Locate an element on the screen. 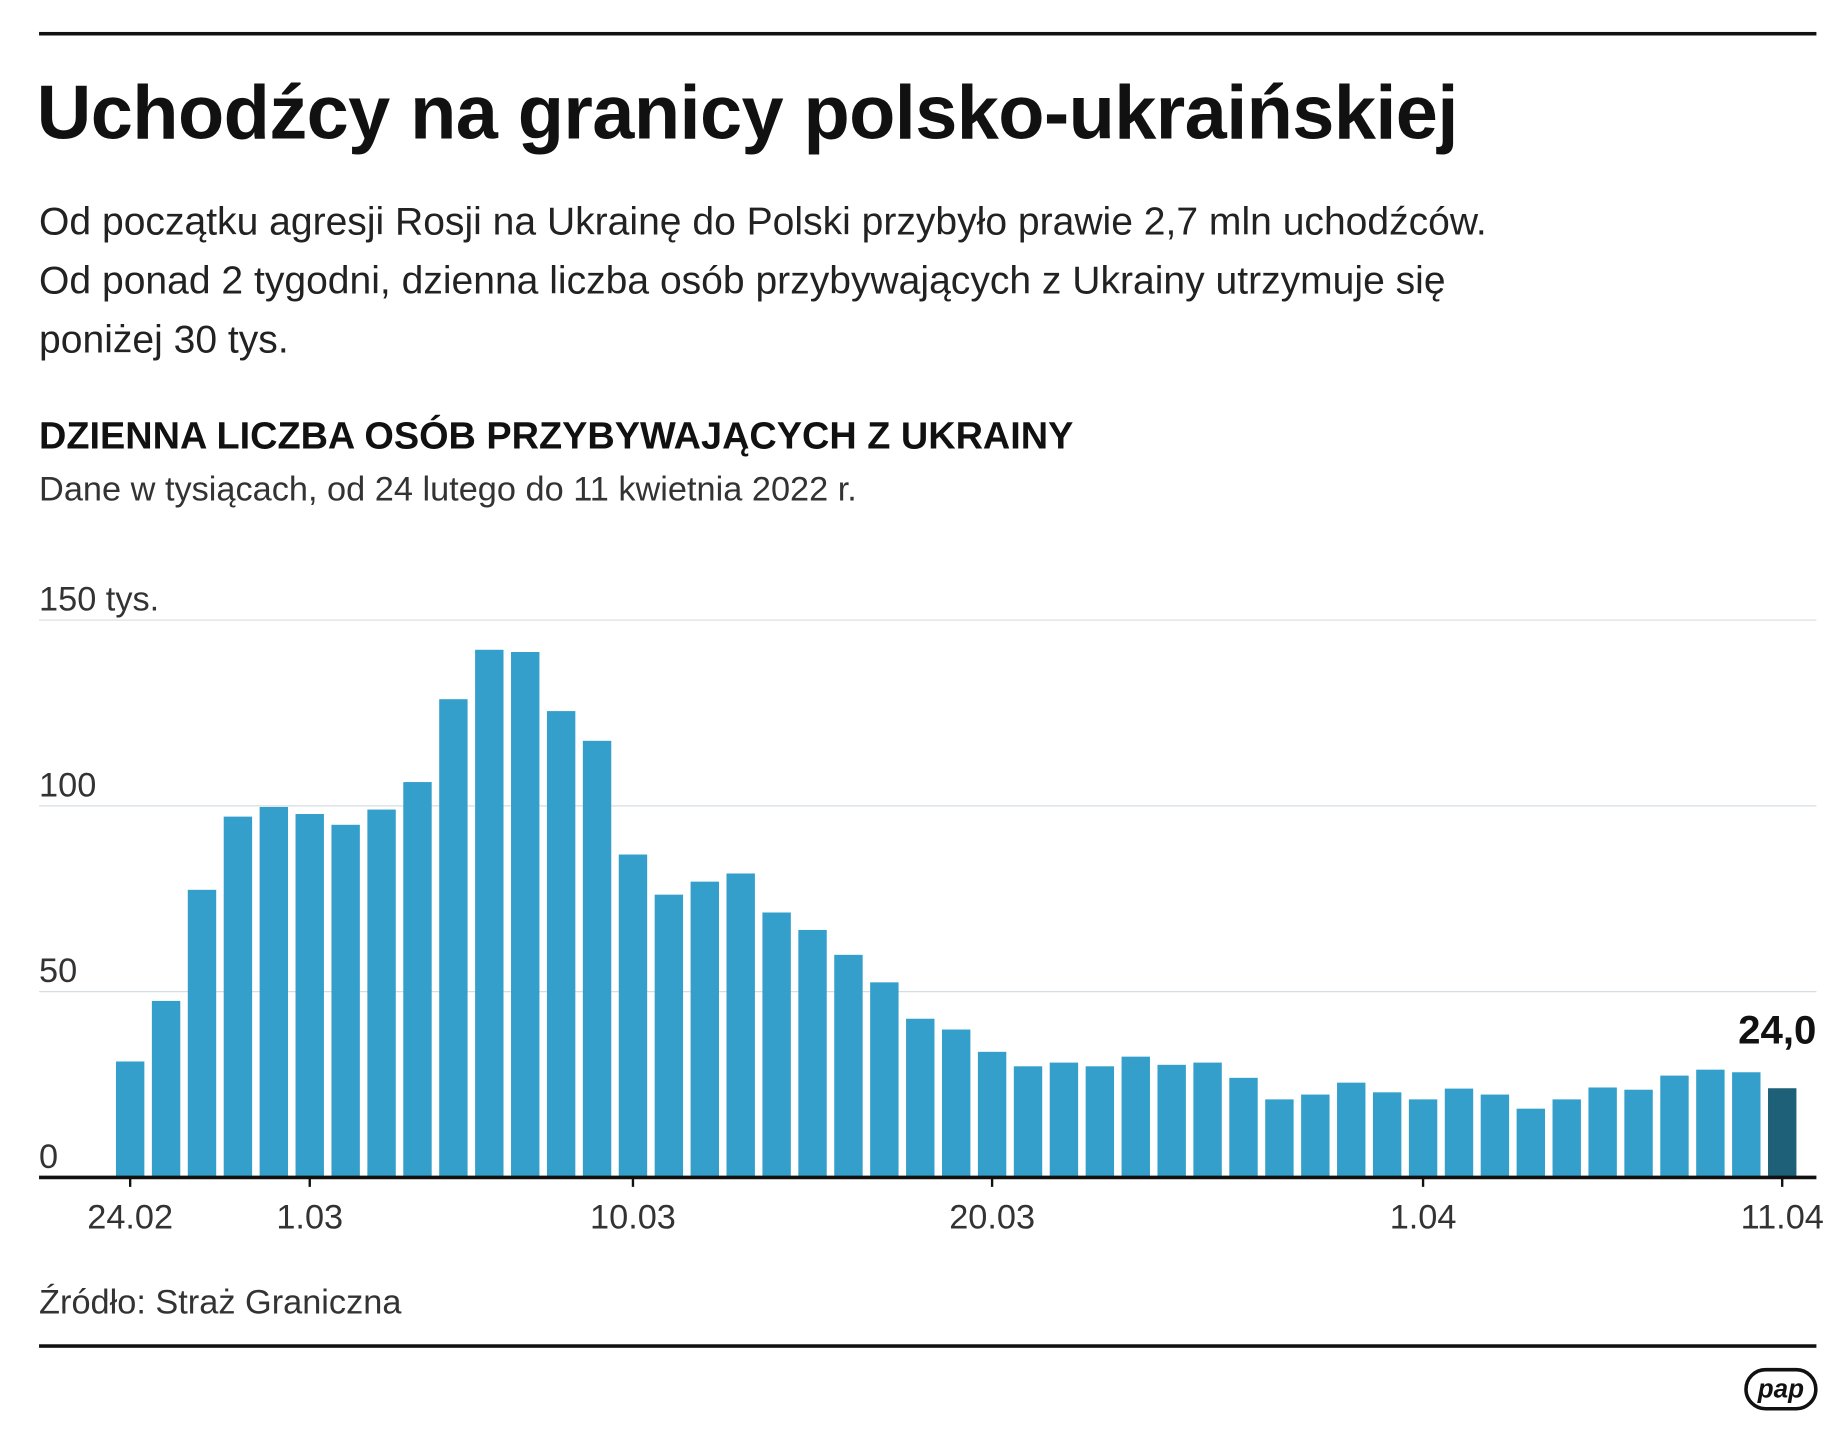  x-tick-label: 1.03 is located at coordinates (309, 1217).